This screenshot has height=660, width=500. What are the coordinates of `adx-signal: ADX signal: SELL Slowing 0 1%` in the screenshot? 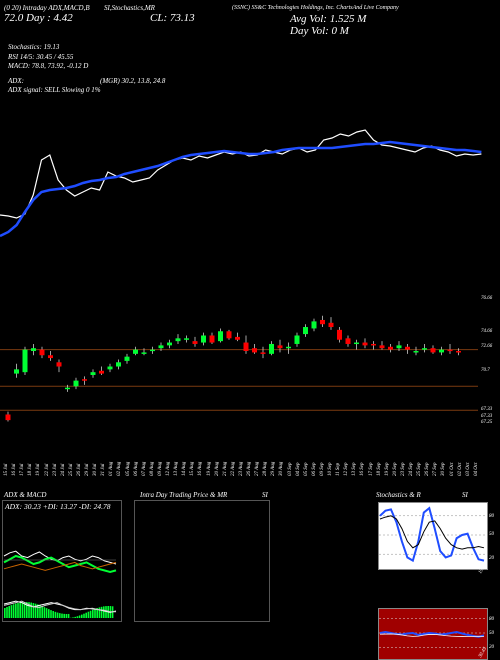 It's located at (54, 90).